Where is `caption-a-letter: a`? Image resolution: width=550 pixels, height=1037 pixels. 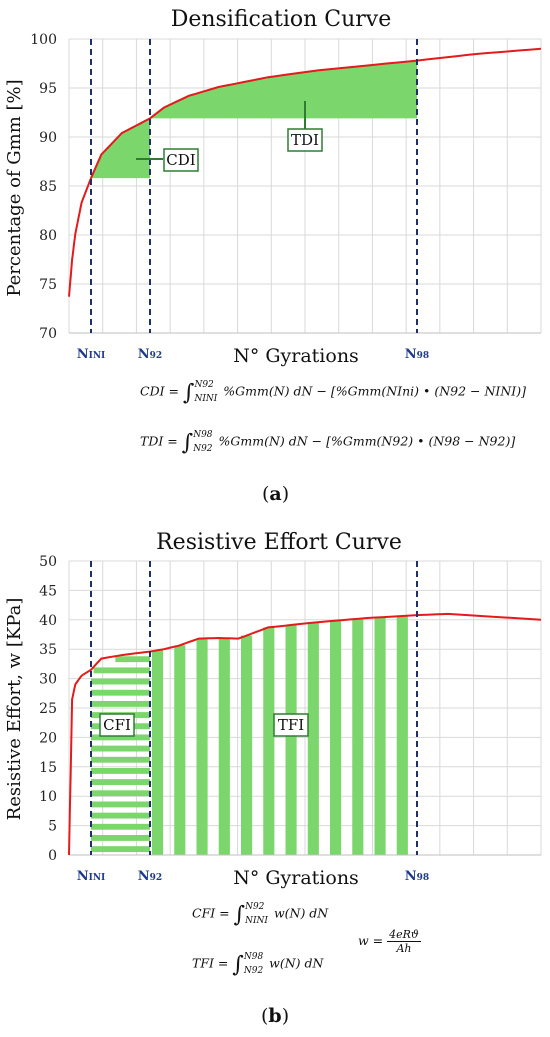
caption-a-letter: a is located at coordinates (275, 494).